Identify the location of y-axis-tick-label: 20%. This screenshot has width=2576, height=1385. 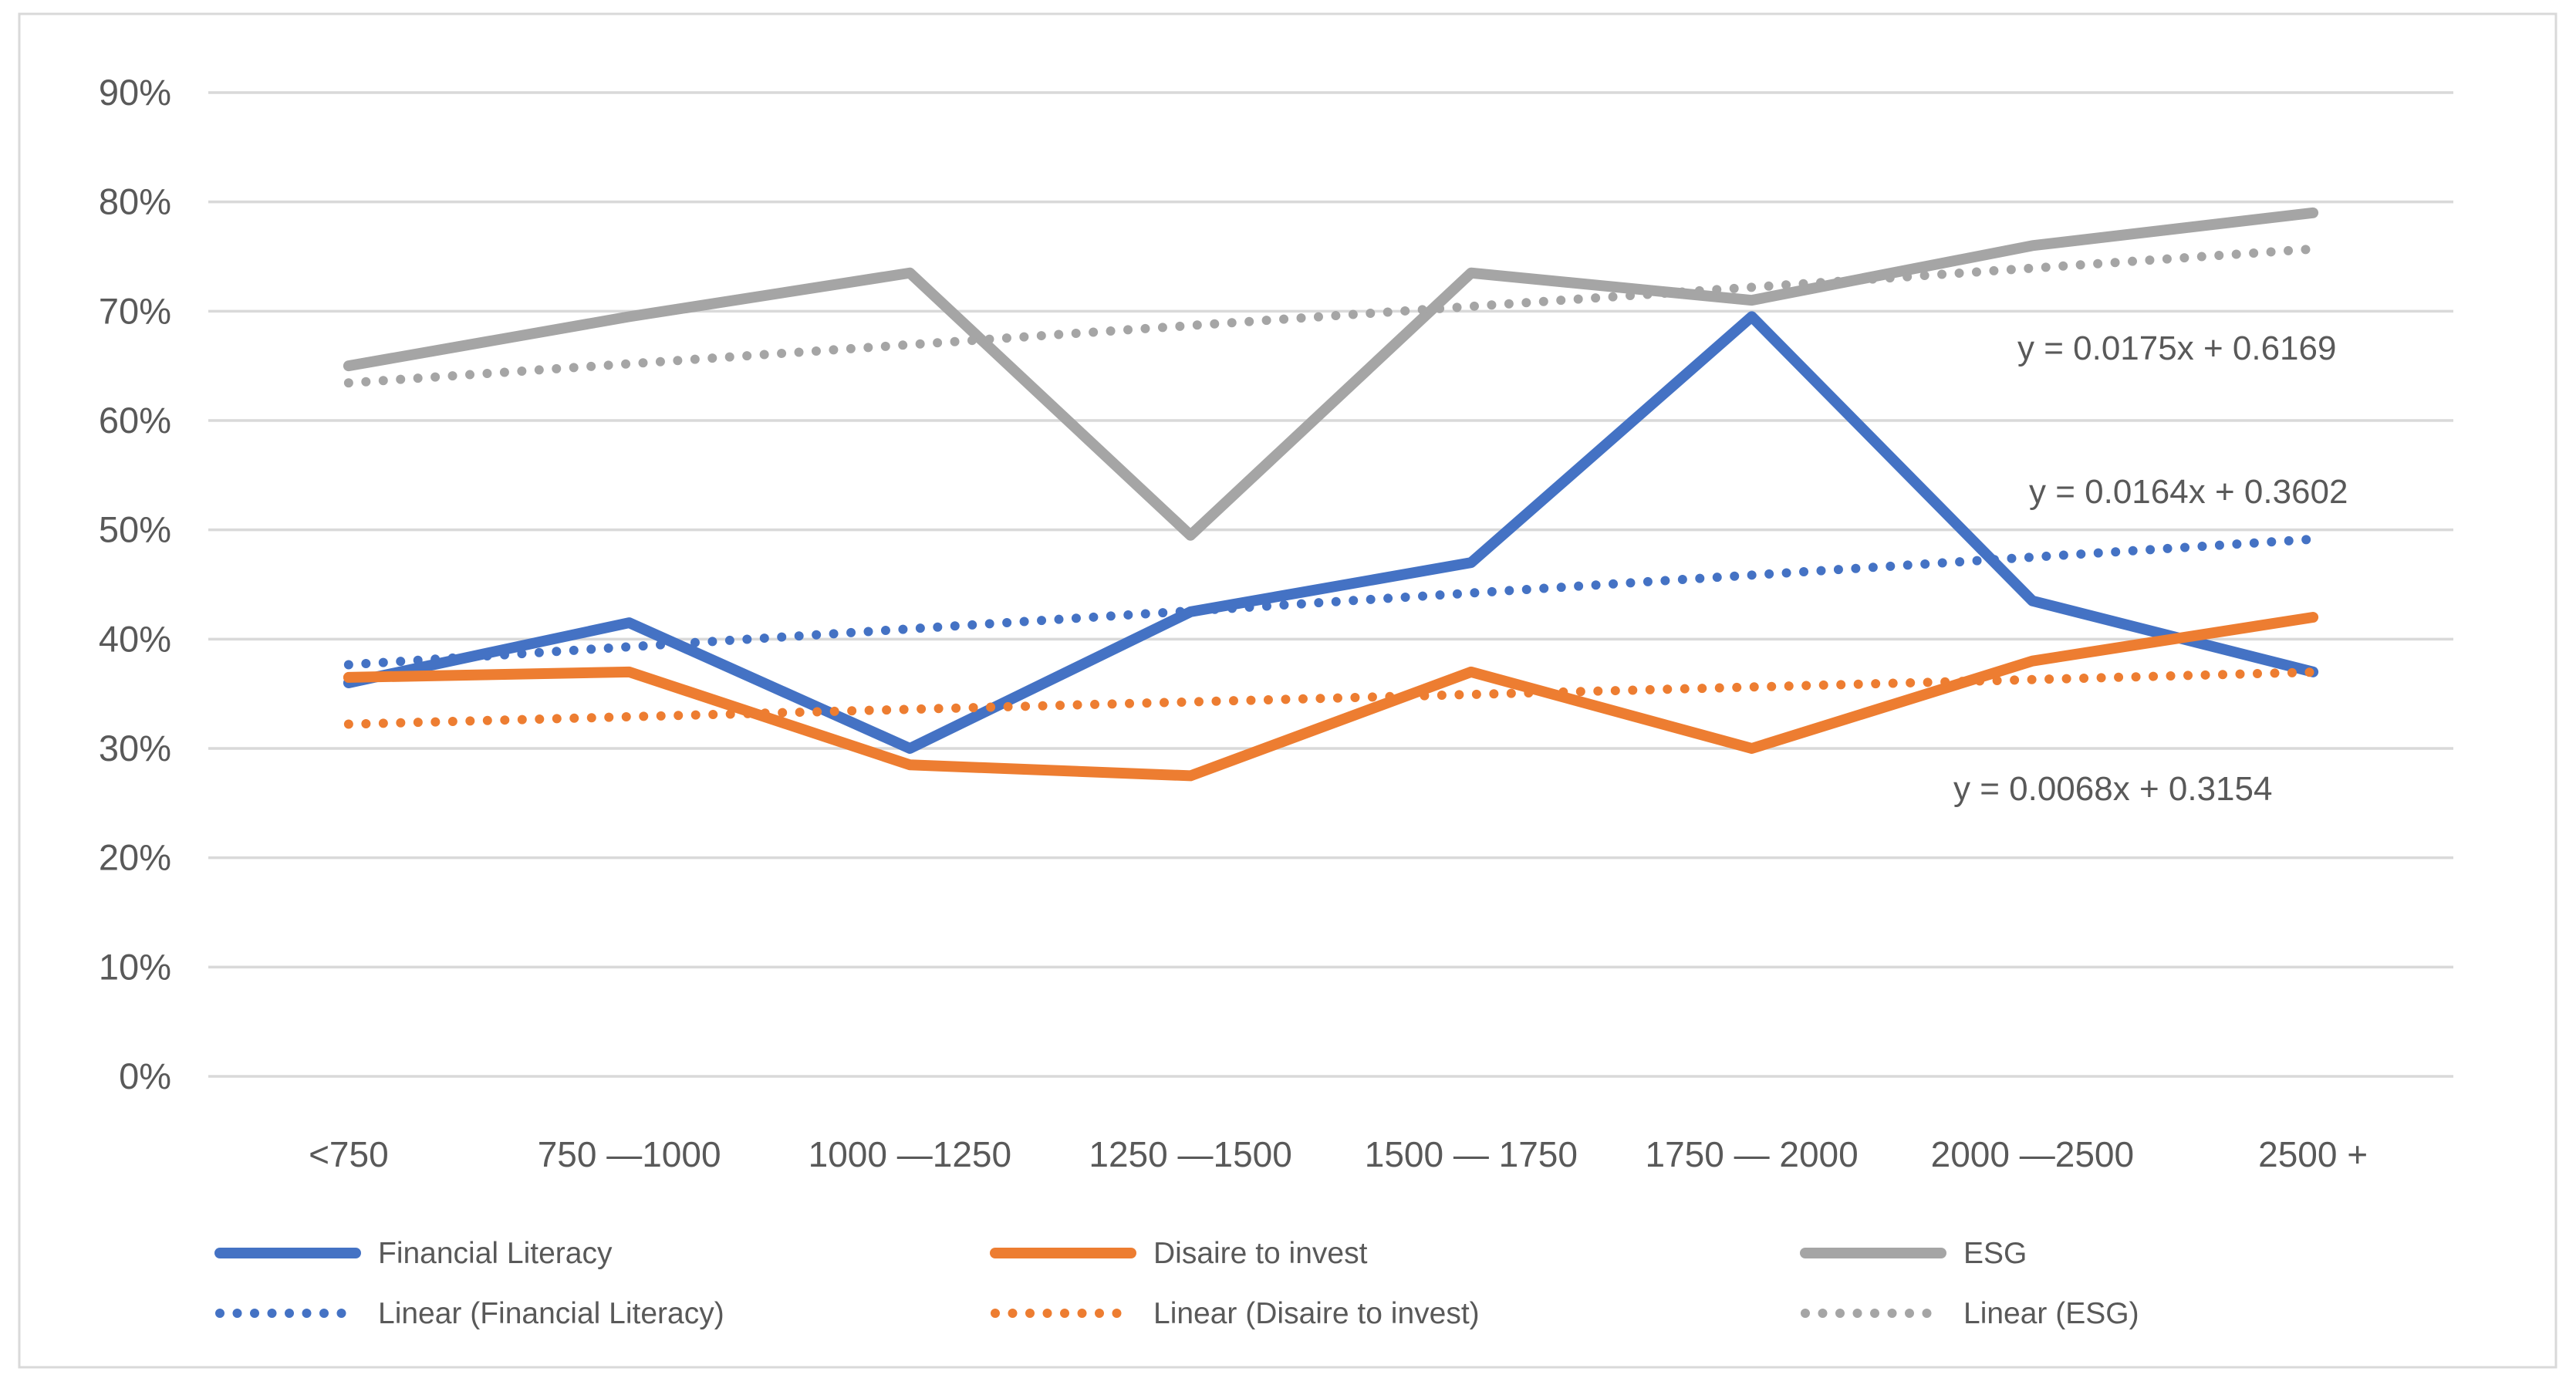
(135, 857).